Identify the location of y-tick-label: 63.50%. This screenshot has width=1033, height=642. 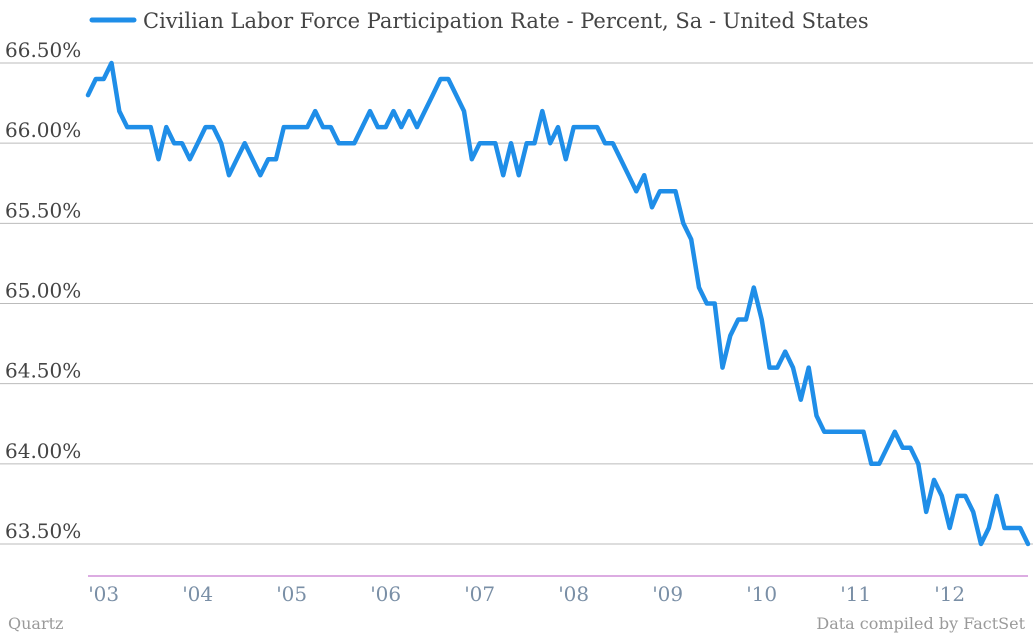
(43, 531).